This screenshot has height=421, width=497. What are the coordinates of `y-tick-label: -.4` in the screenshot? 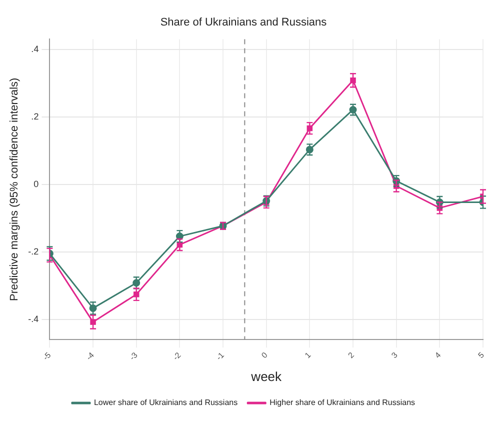 It's located at (33, 319).